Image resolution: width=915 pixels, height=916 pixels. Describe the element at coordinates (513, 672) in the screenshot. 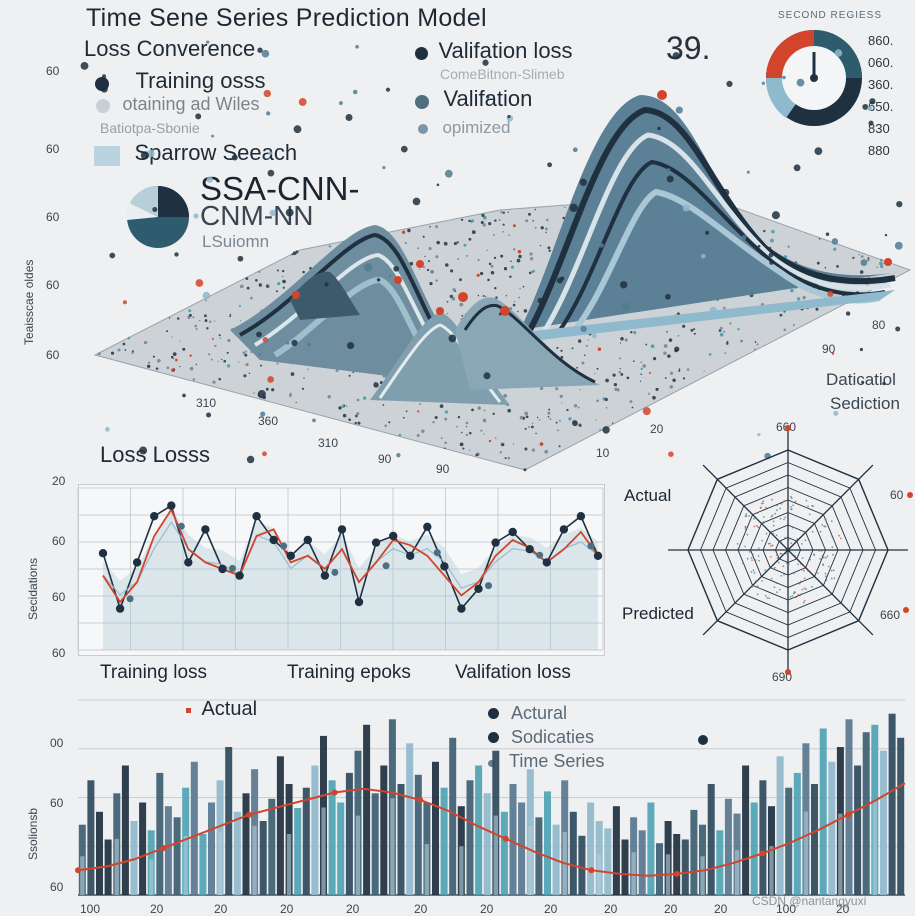

I see `loss-xlabel-validation: Valifation loss` at that location.